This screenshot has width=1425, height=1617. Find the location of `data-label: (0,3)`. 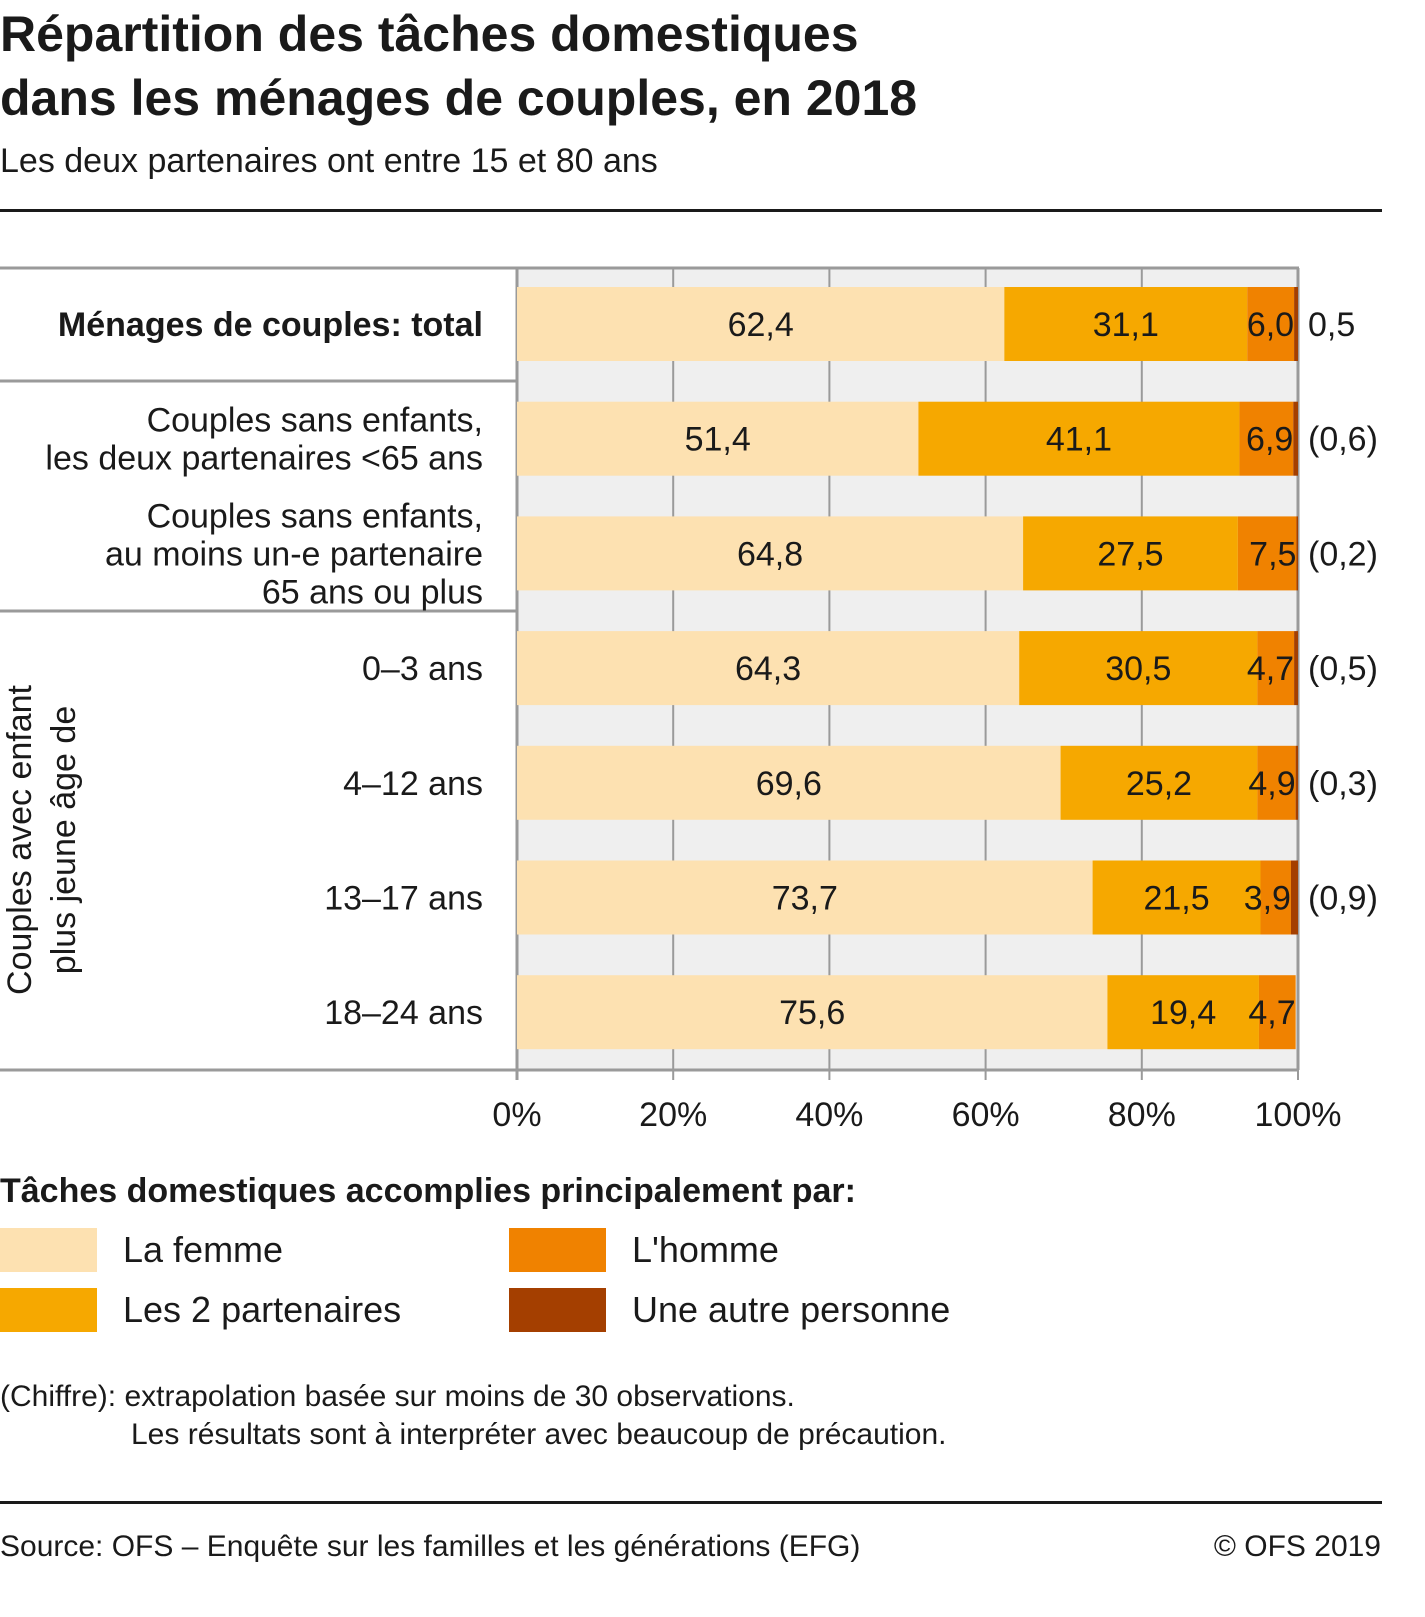

data-label: (0,3) is located at coordinates (1343, 784).